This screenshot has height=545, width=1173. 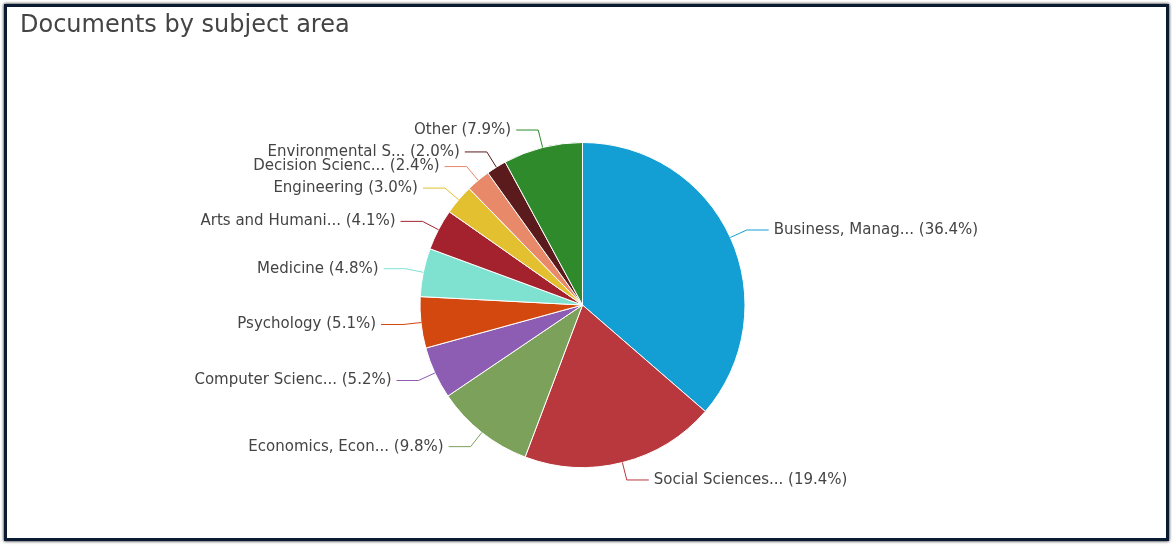 What do you see at coordinates (318, 267) in the screenshot?
I see `slice-label: Medicine (4.8%)` at bounding box center [318, 267].